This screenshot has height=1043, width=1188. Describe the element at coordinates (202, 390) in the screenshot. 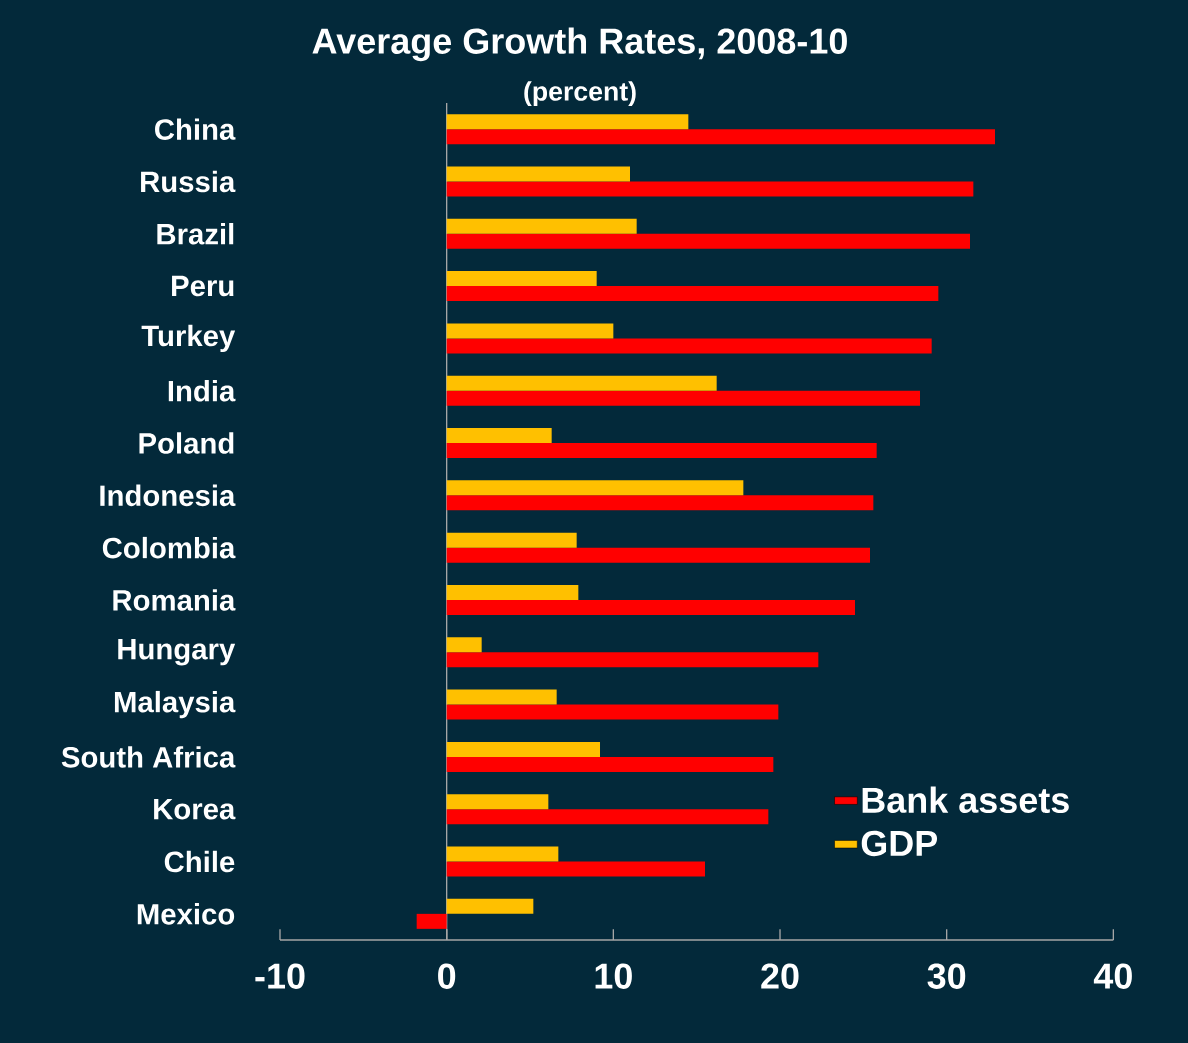

I see `y-tick-label: India` at that location.